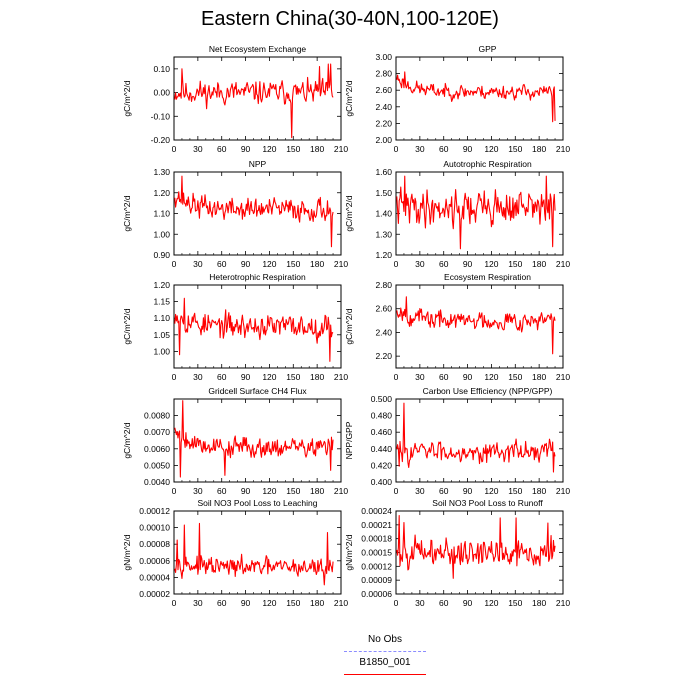 This screenshot has width=700, height=700. Describe the element at coordinates (157, 465) in the screenshot. I see `panel-6-ytick-label-1: 0.0050` at that location.